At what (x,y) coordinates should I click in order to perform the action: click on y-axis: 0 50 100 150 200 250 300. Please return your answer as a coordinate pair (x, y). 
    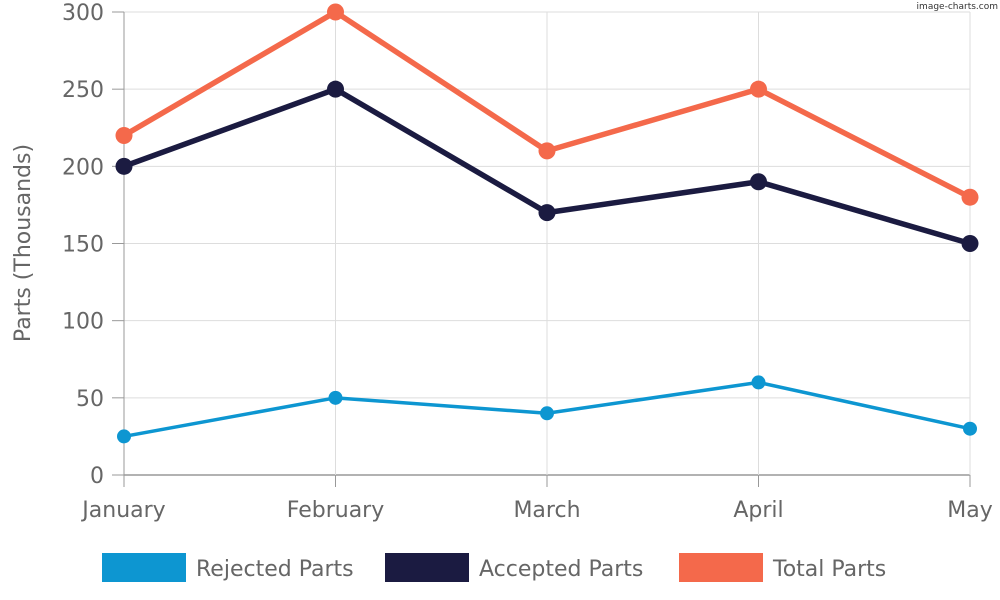
    Looking at the image, I should click on (93, 245).